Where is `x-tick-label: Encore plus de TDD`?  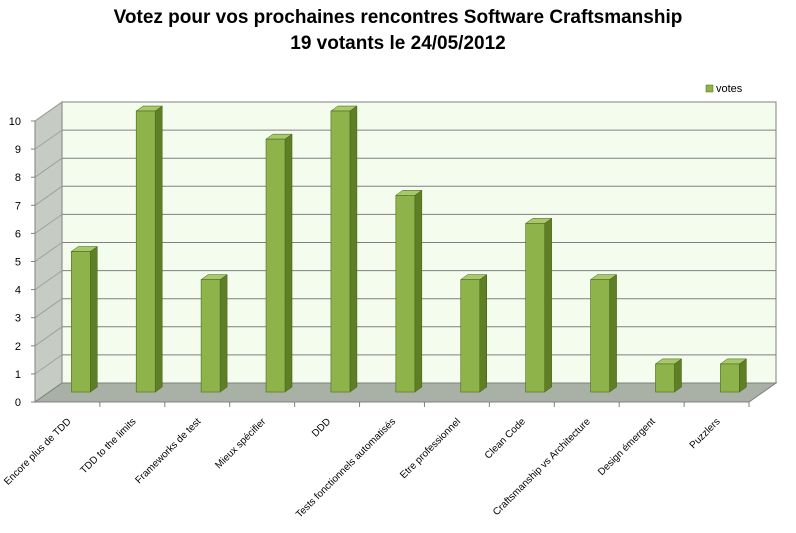 x-tick-label: Encore plus de TDD is located at coordinates (37, 451).